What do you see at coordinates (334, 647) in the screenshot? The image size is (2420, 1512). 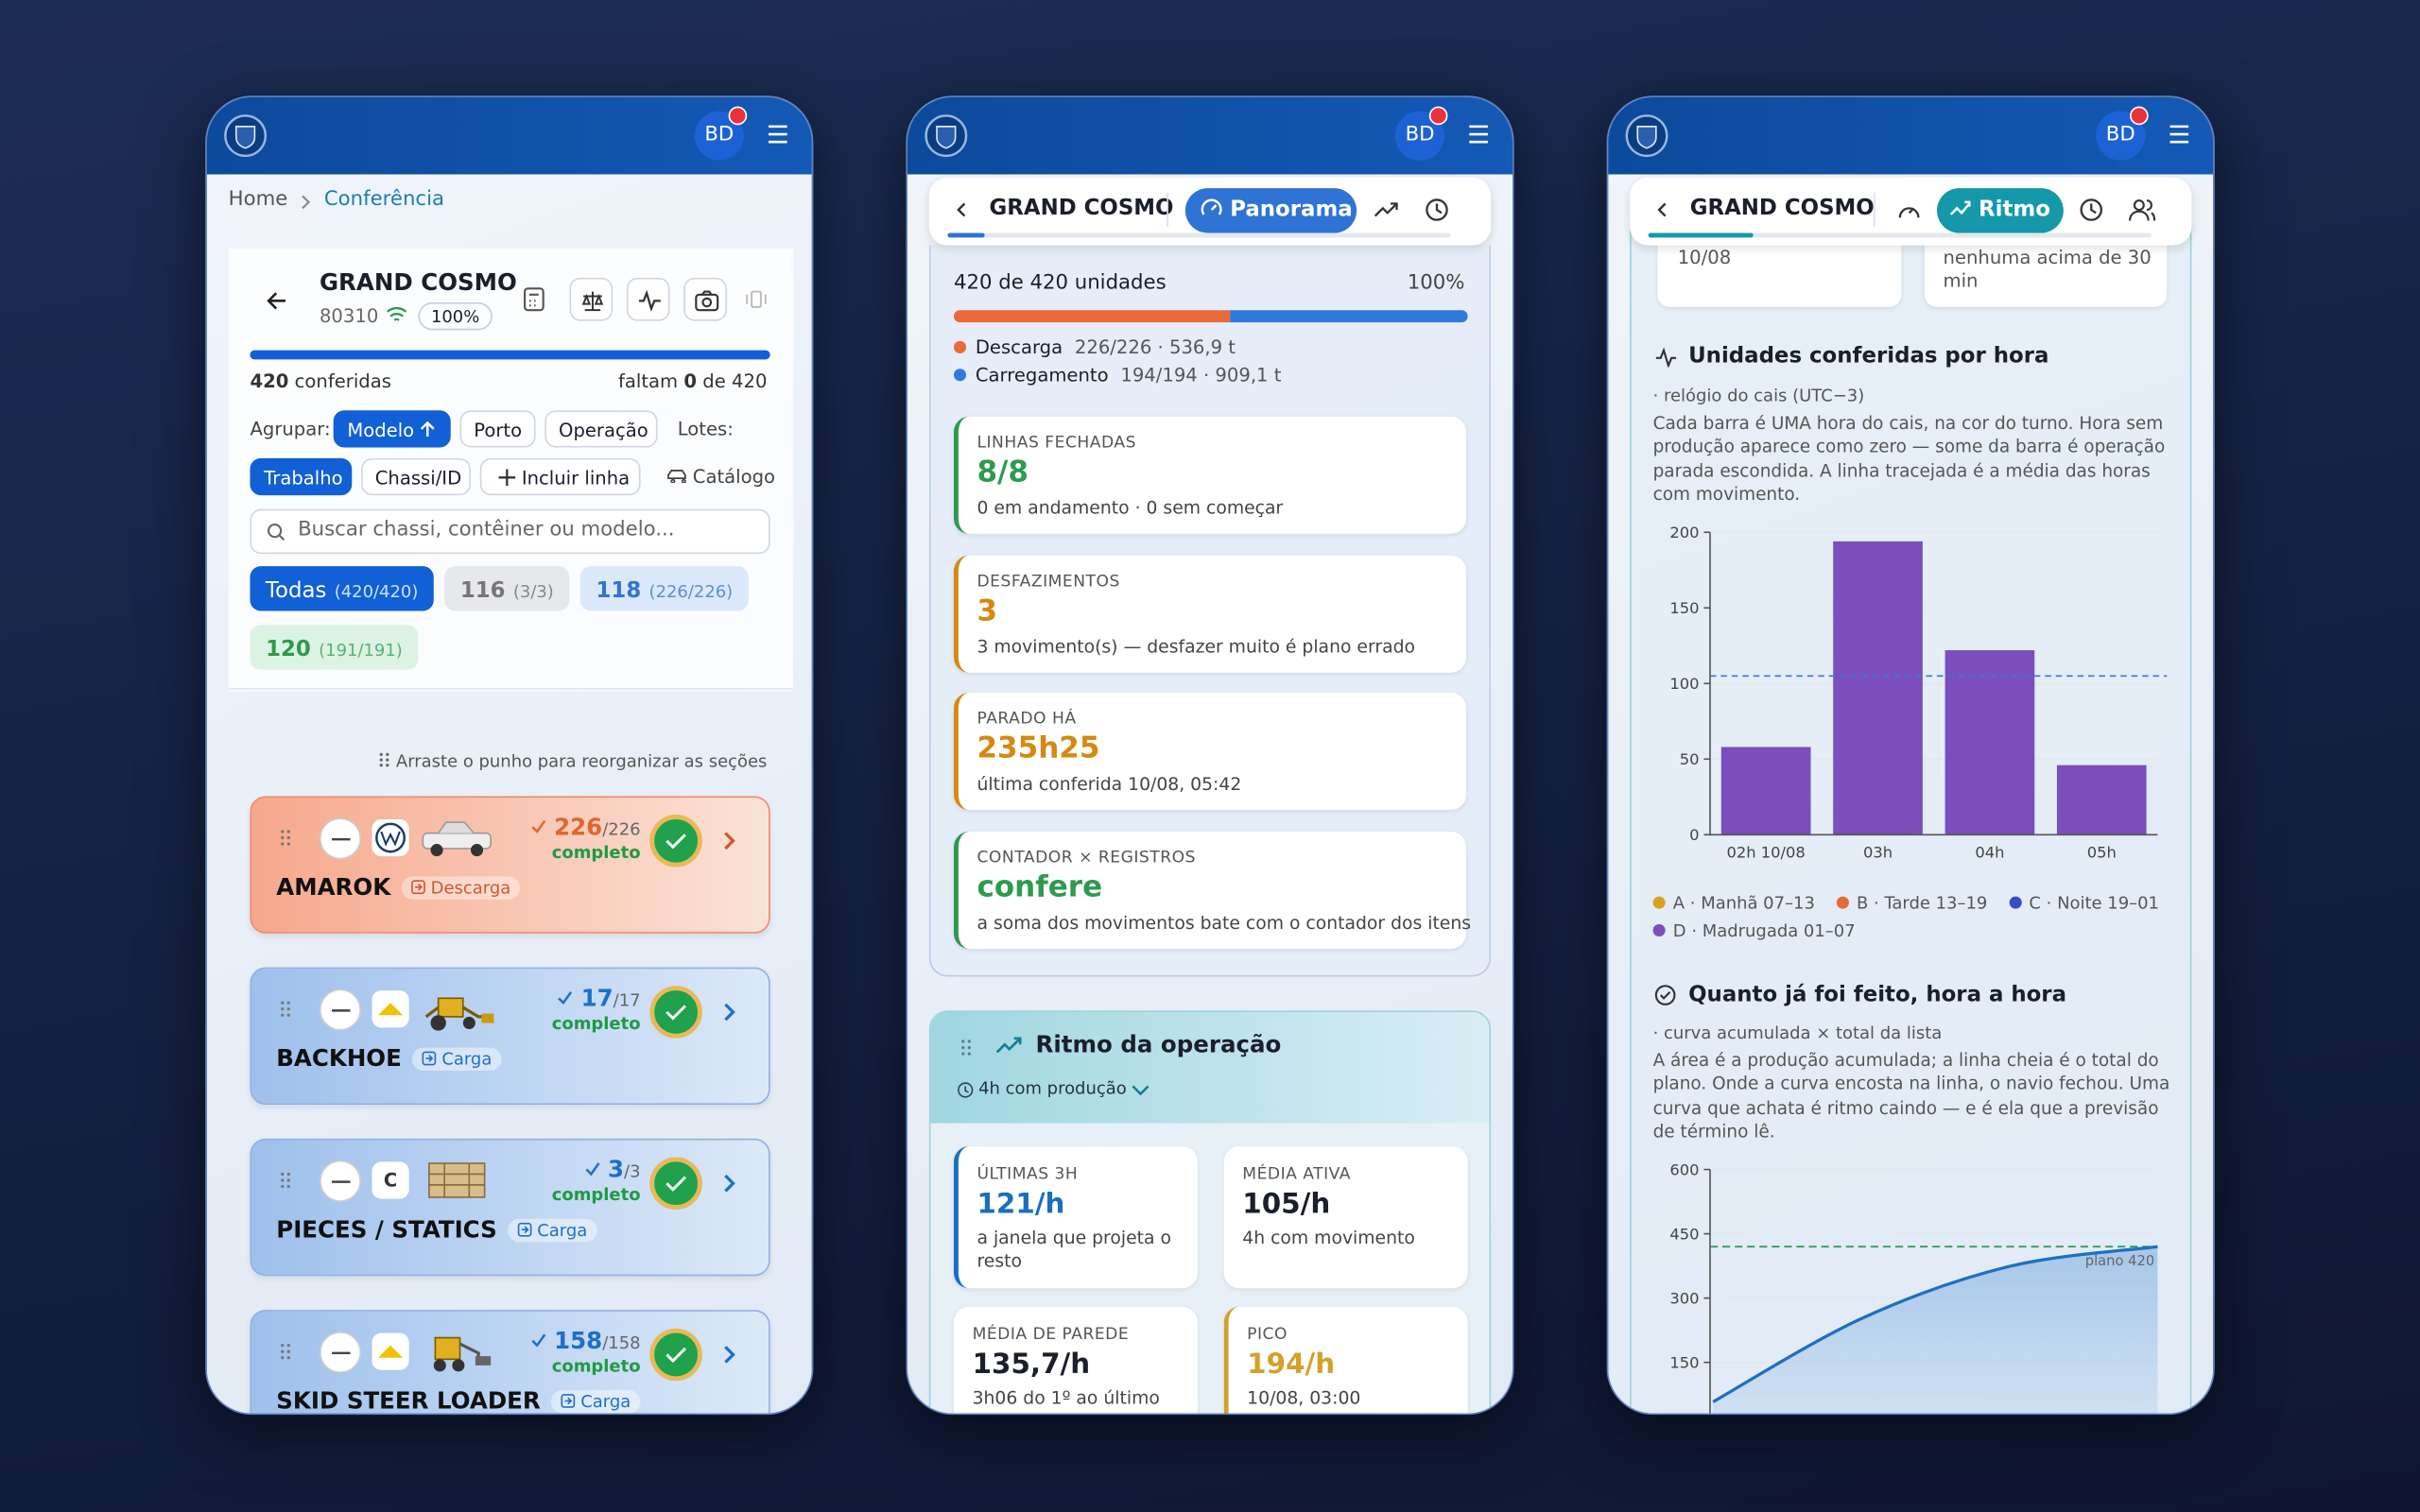 I see `filter-chip: 120 (191/191)` at bounding box center [334, 647].